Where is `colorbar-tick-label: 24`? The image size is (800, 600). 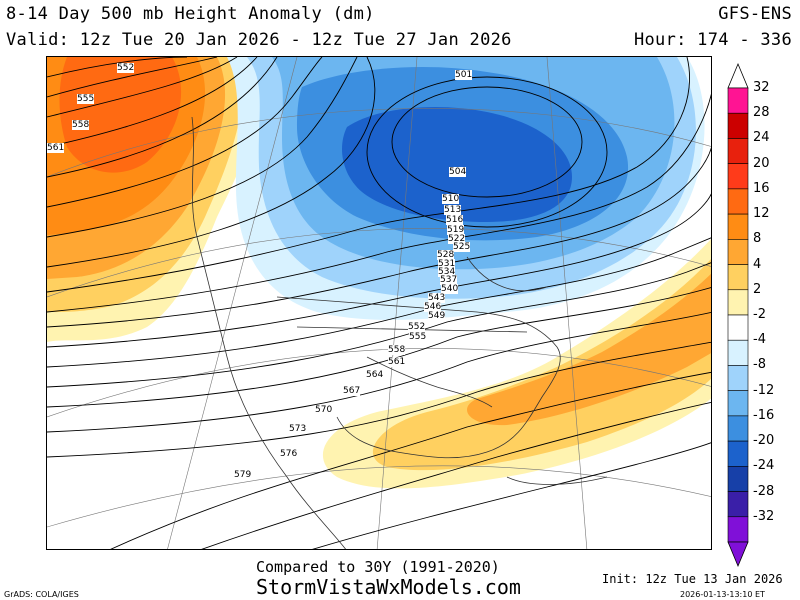 colorbar-tick-label: 24 is located at coordinates (761, 138).